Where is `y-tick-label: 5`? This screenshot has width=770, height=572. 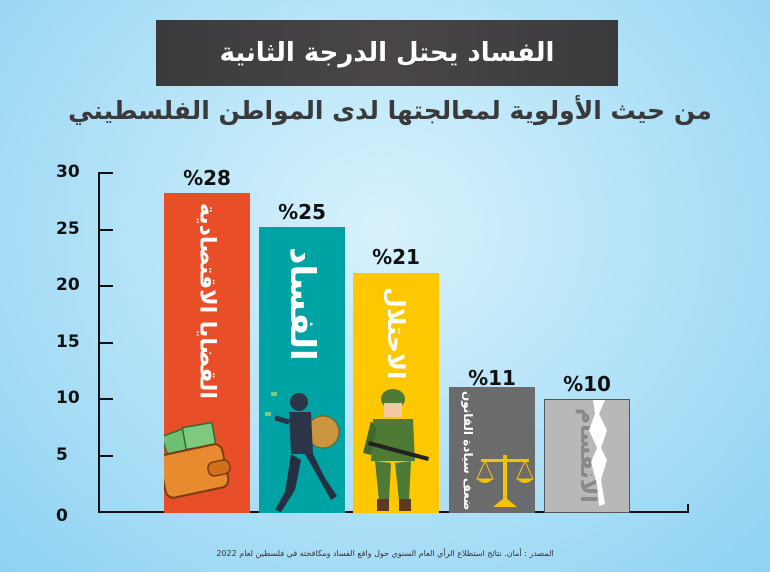 y-tick-label: 5 is located at coordinates (62, 455).